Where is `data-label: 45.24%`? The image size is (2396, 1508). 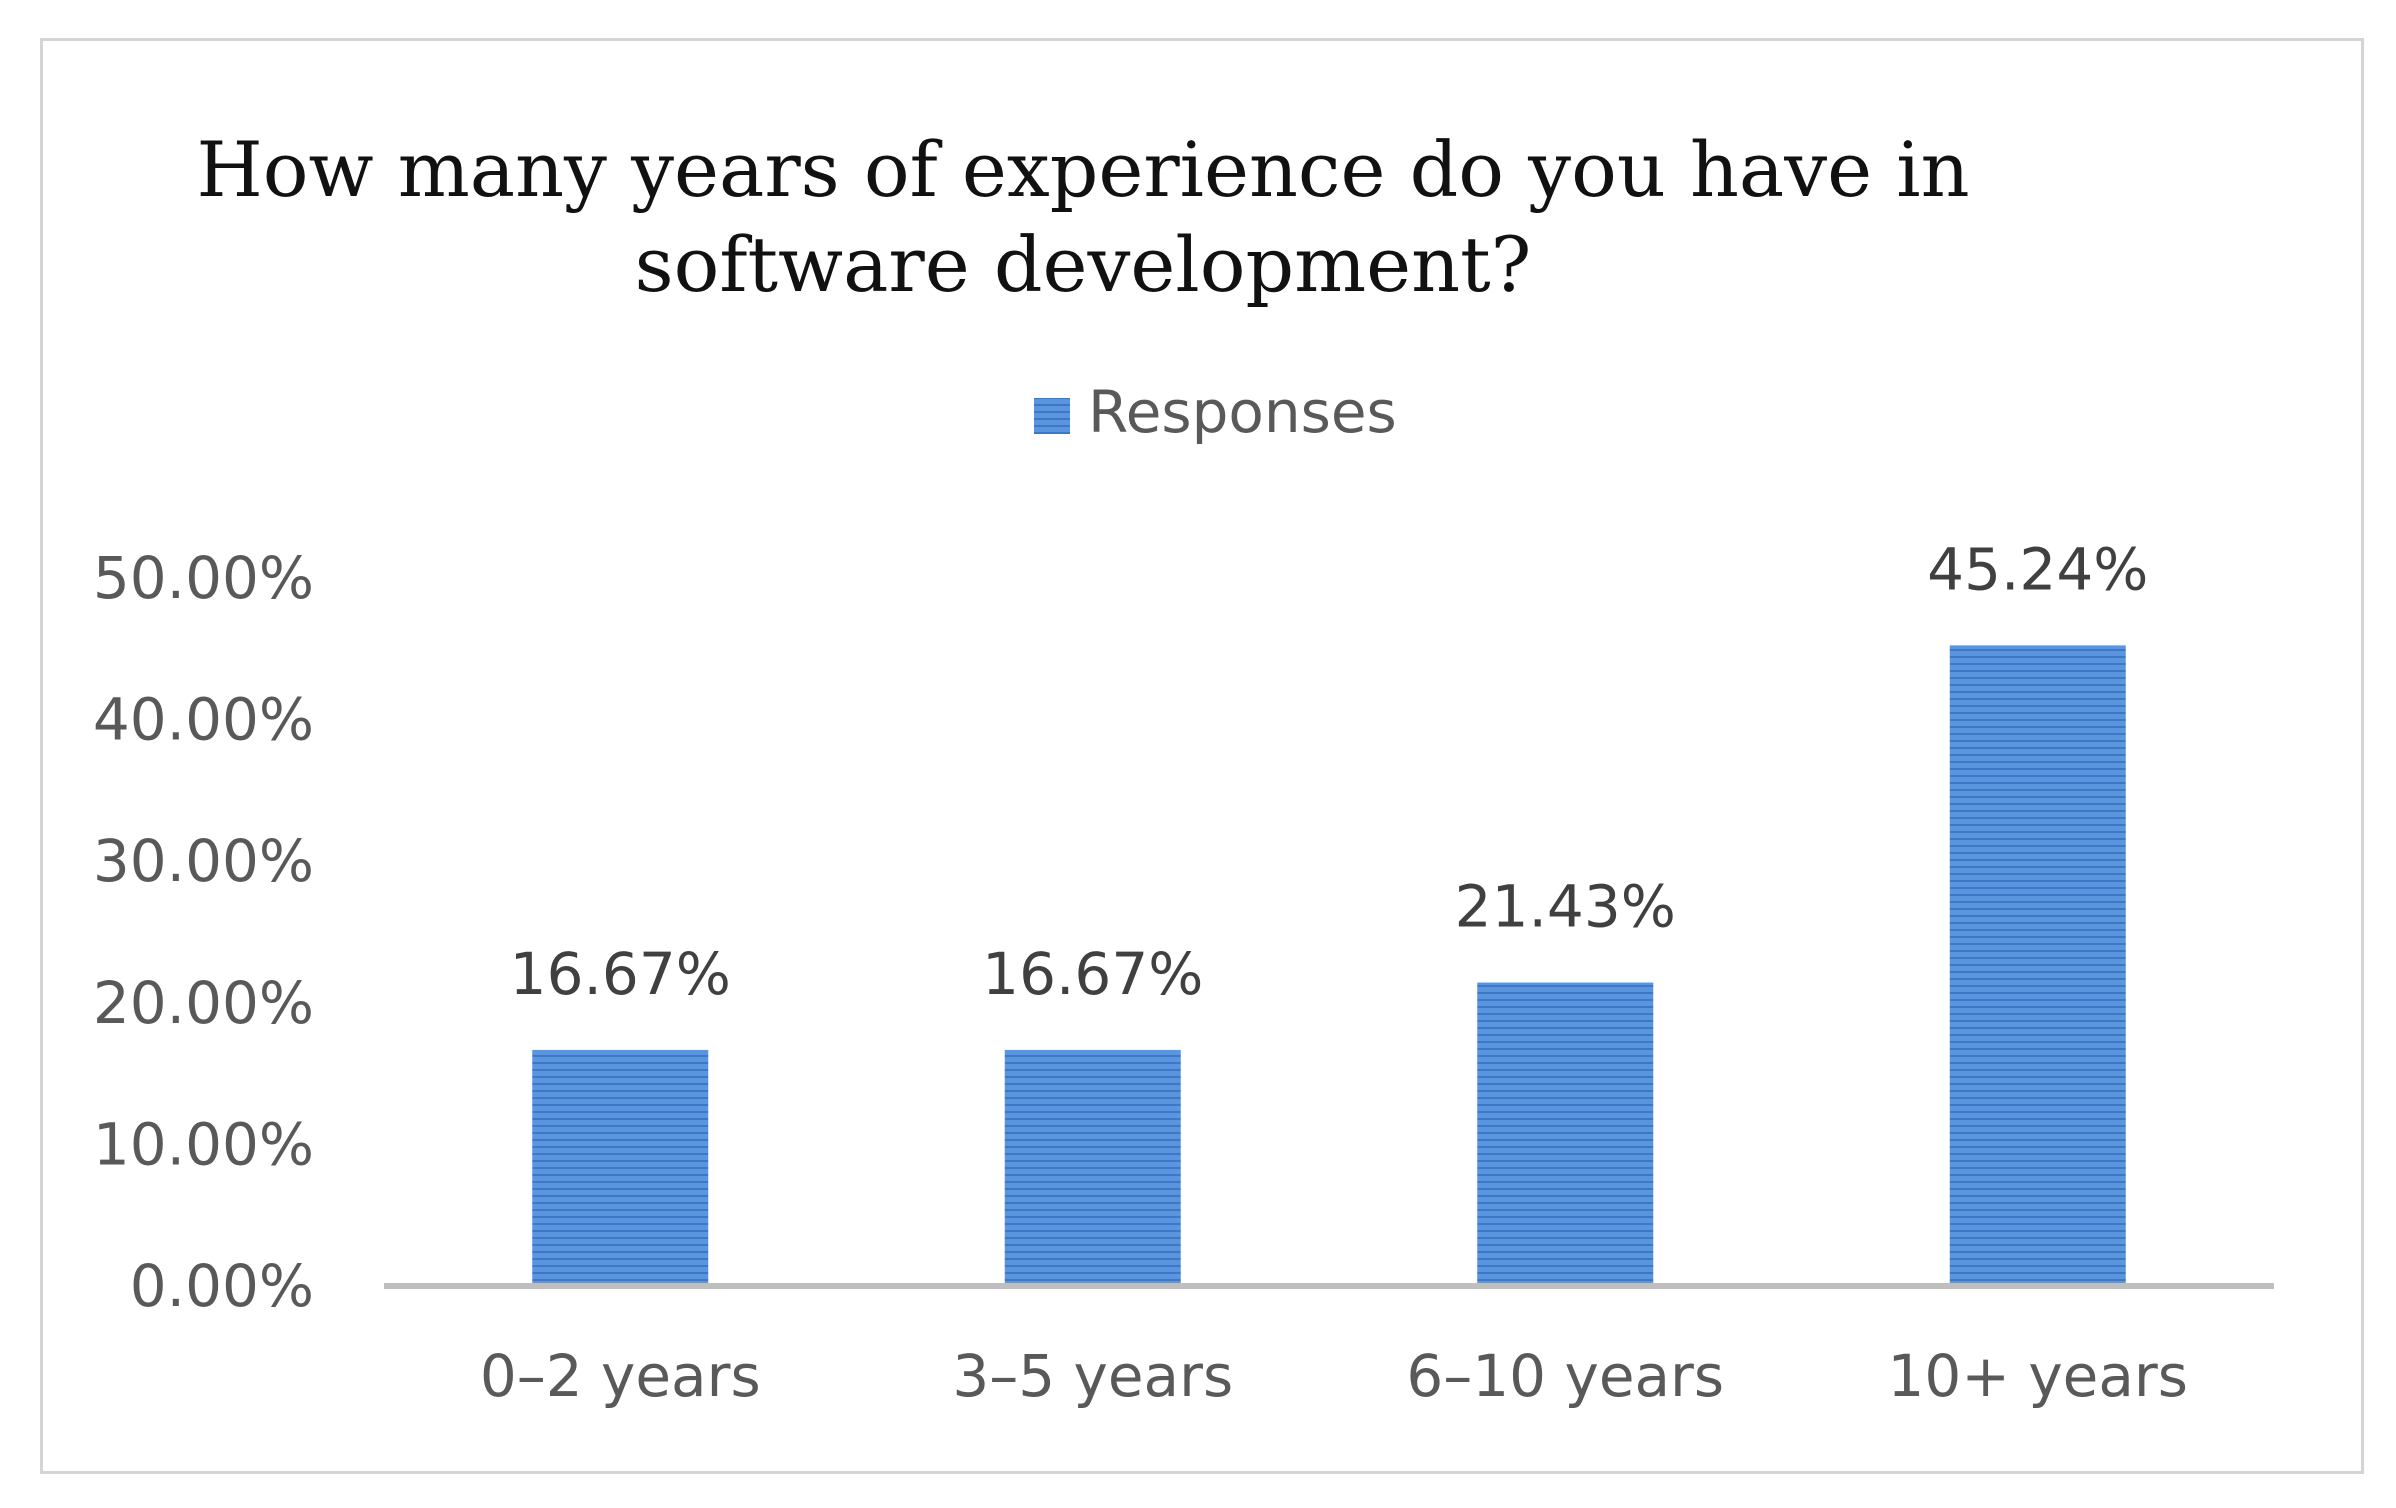 data-label: 45.24% is located at coordinates (2037, 569).